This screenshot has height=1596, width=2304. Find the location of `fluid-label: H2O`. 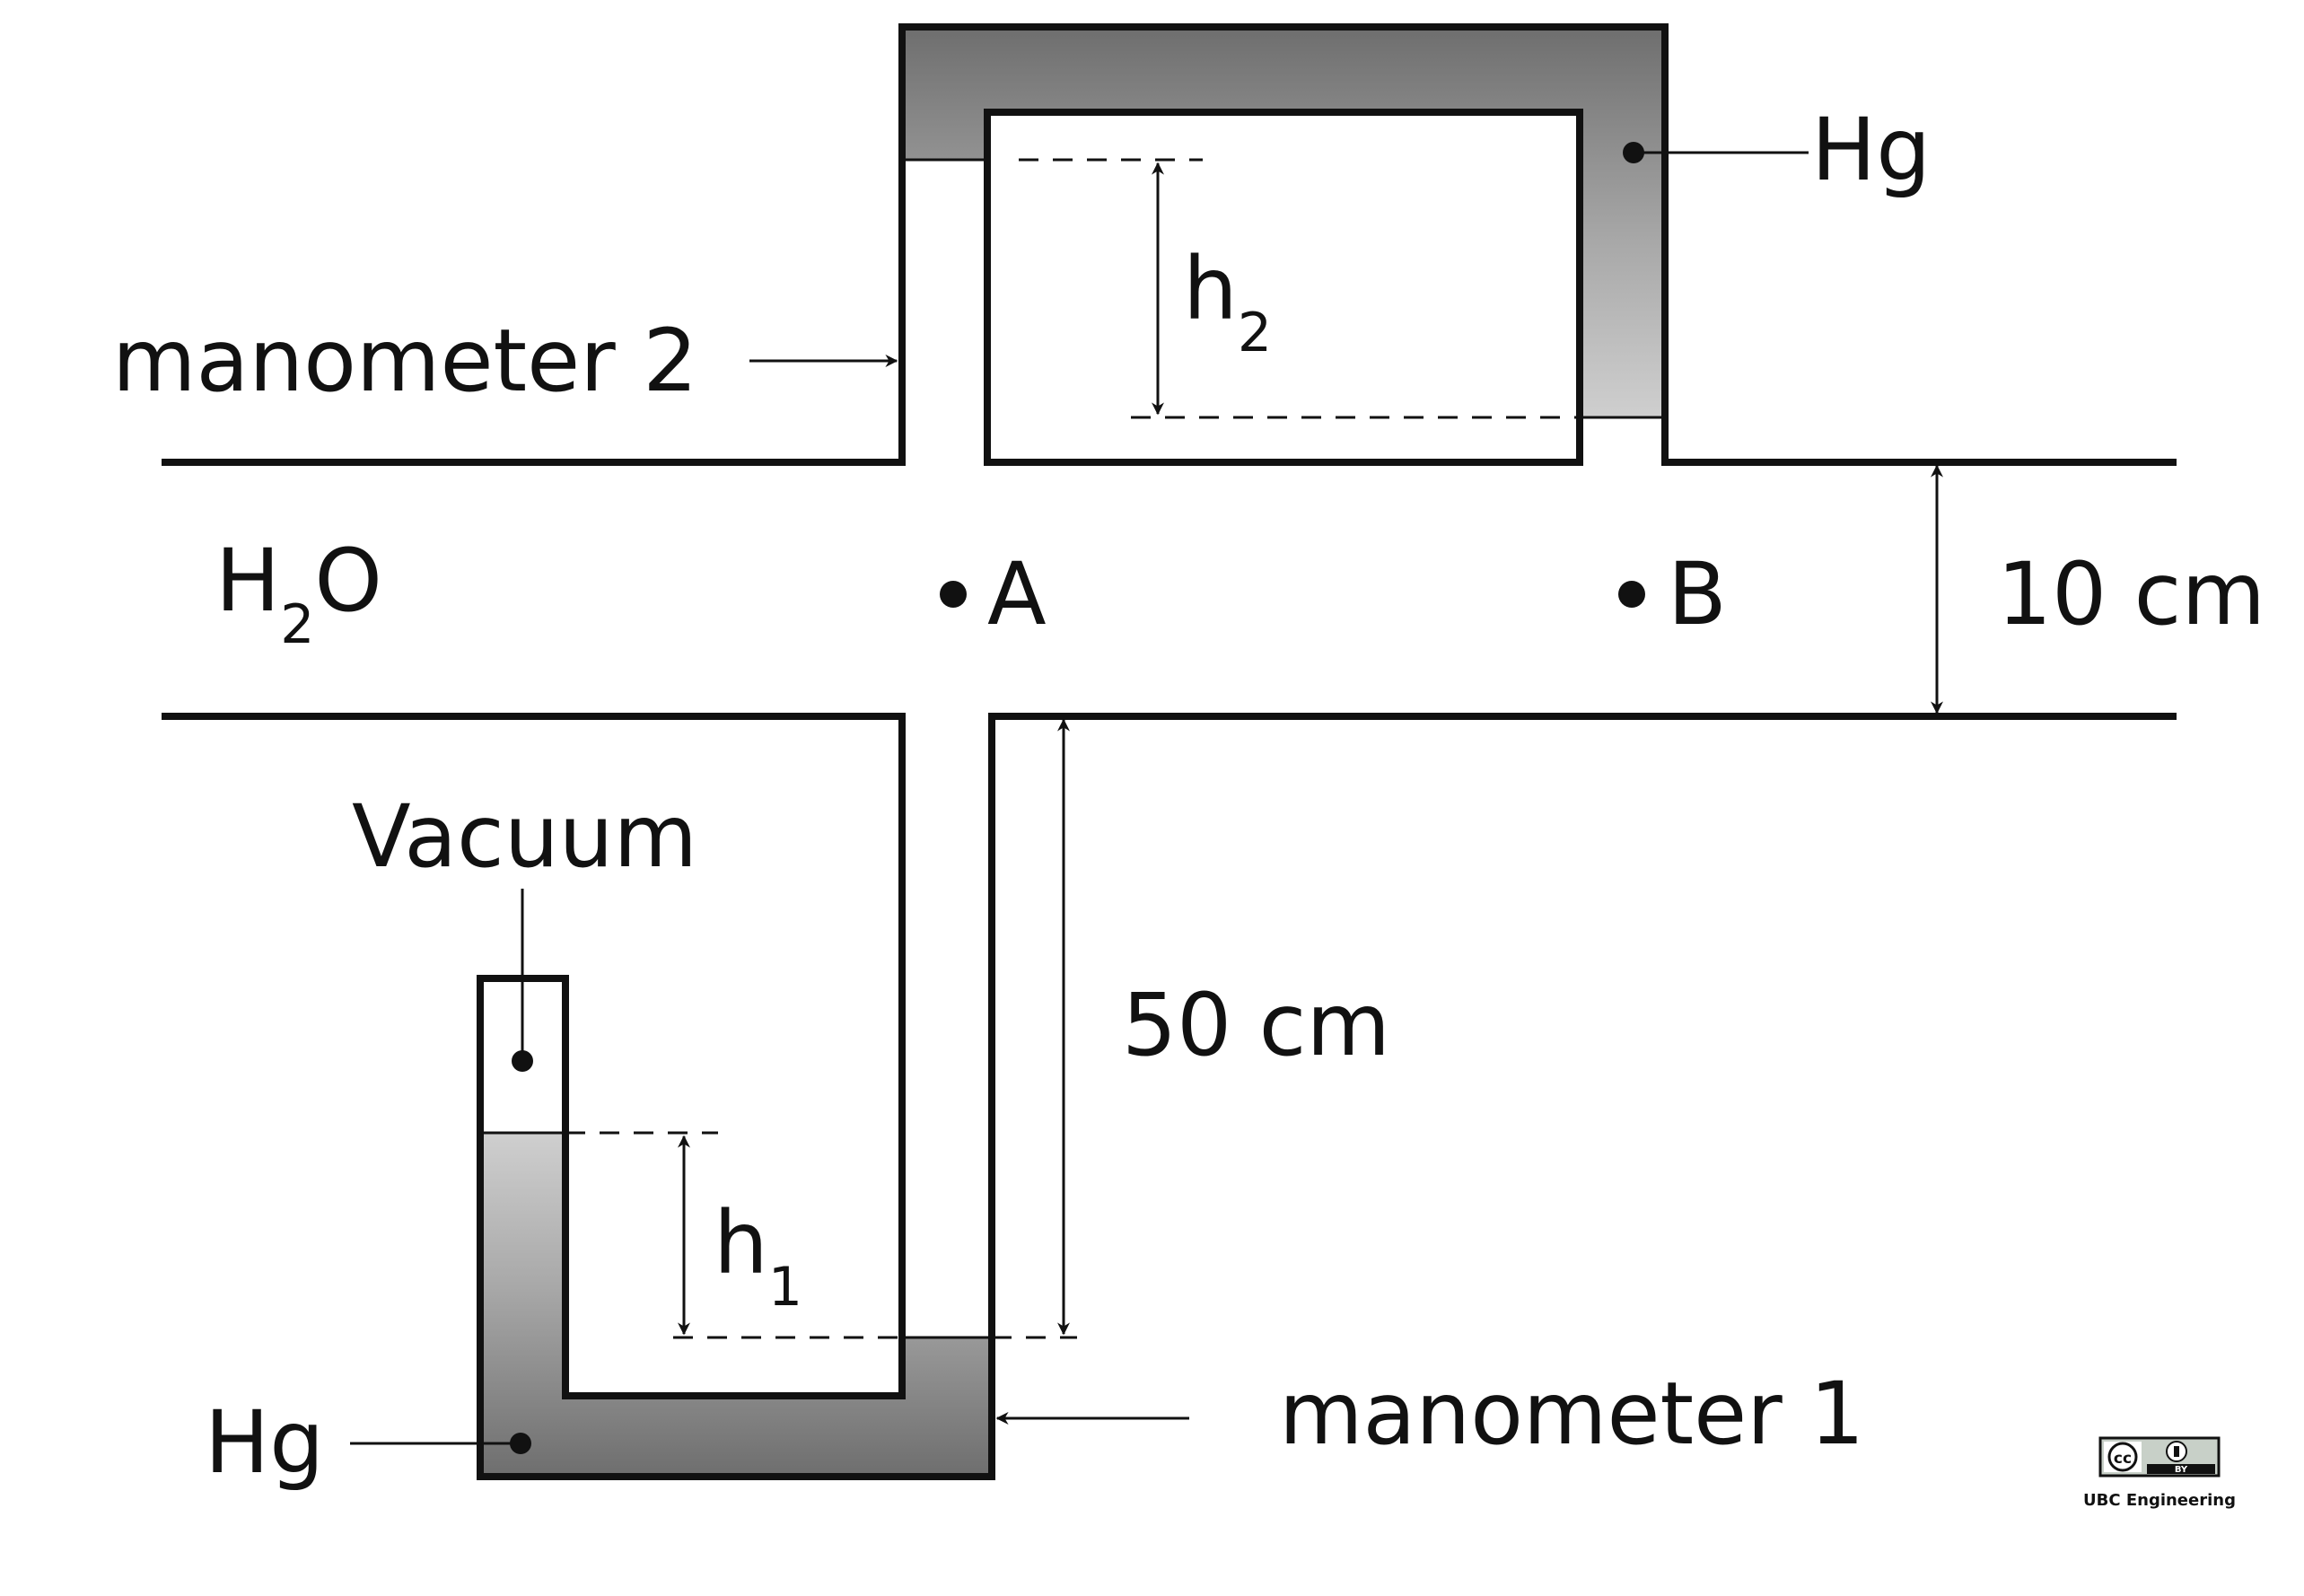

fluid-label: H2O is located at coordinates (298, 593).